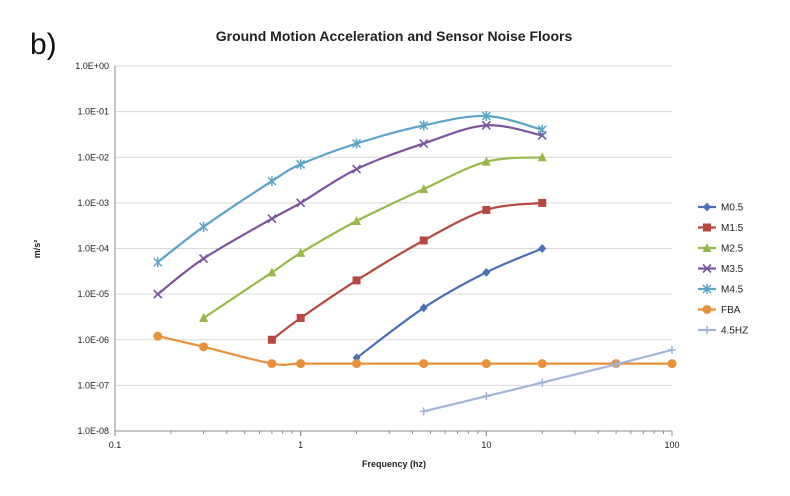  What do you see at coordinates (394, 464) in the screenshot?
I see `x-axis-title: Frequency (hz)` at bounding box center [394, 464].